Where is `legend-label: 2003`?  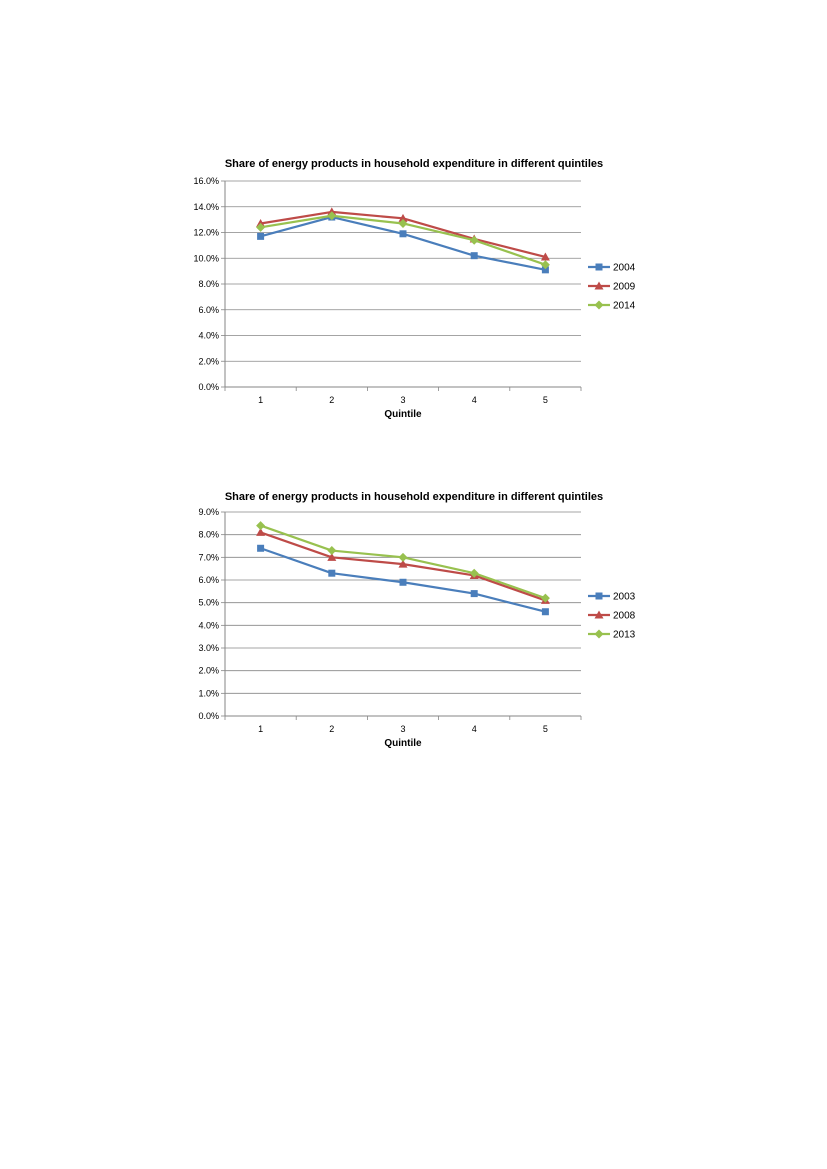 legend-label: 2003 is located at coordinates (624, 597).